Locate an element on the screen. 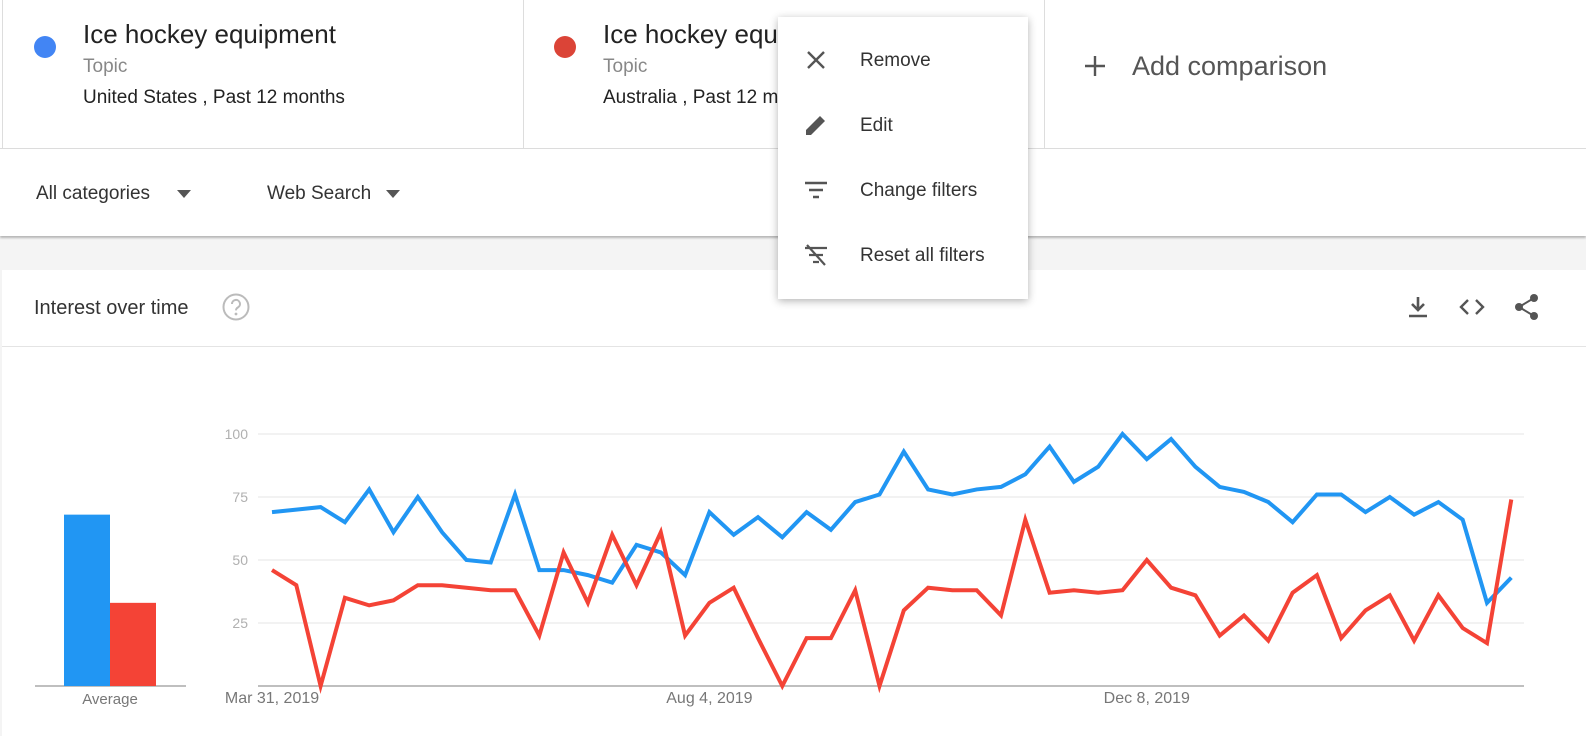  menu-item: Change filters is located at coordinates (903, 190).